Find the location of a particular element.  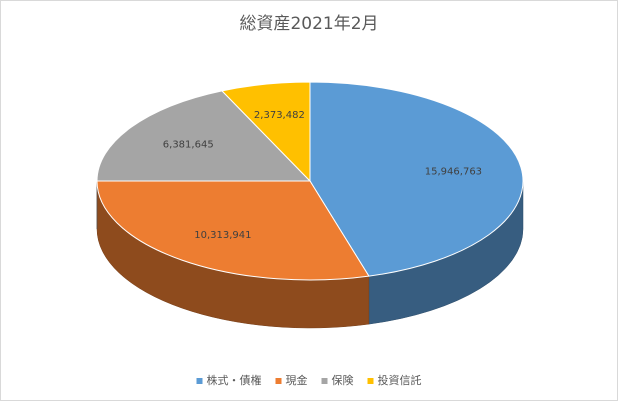

chart-title: 総資産2021年2月 is located at coordinates (308, 24).